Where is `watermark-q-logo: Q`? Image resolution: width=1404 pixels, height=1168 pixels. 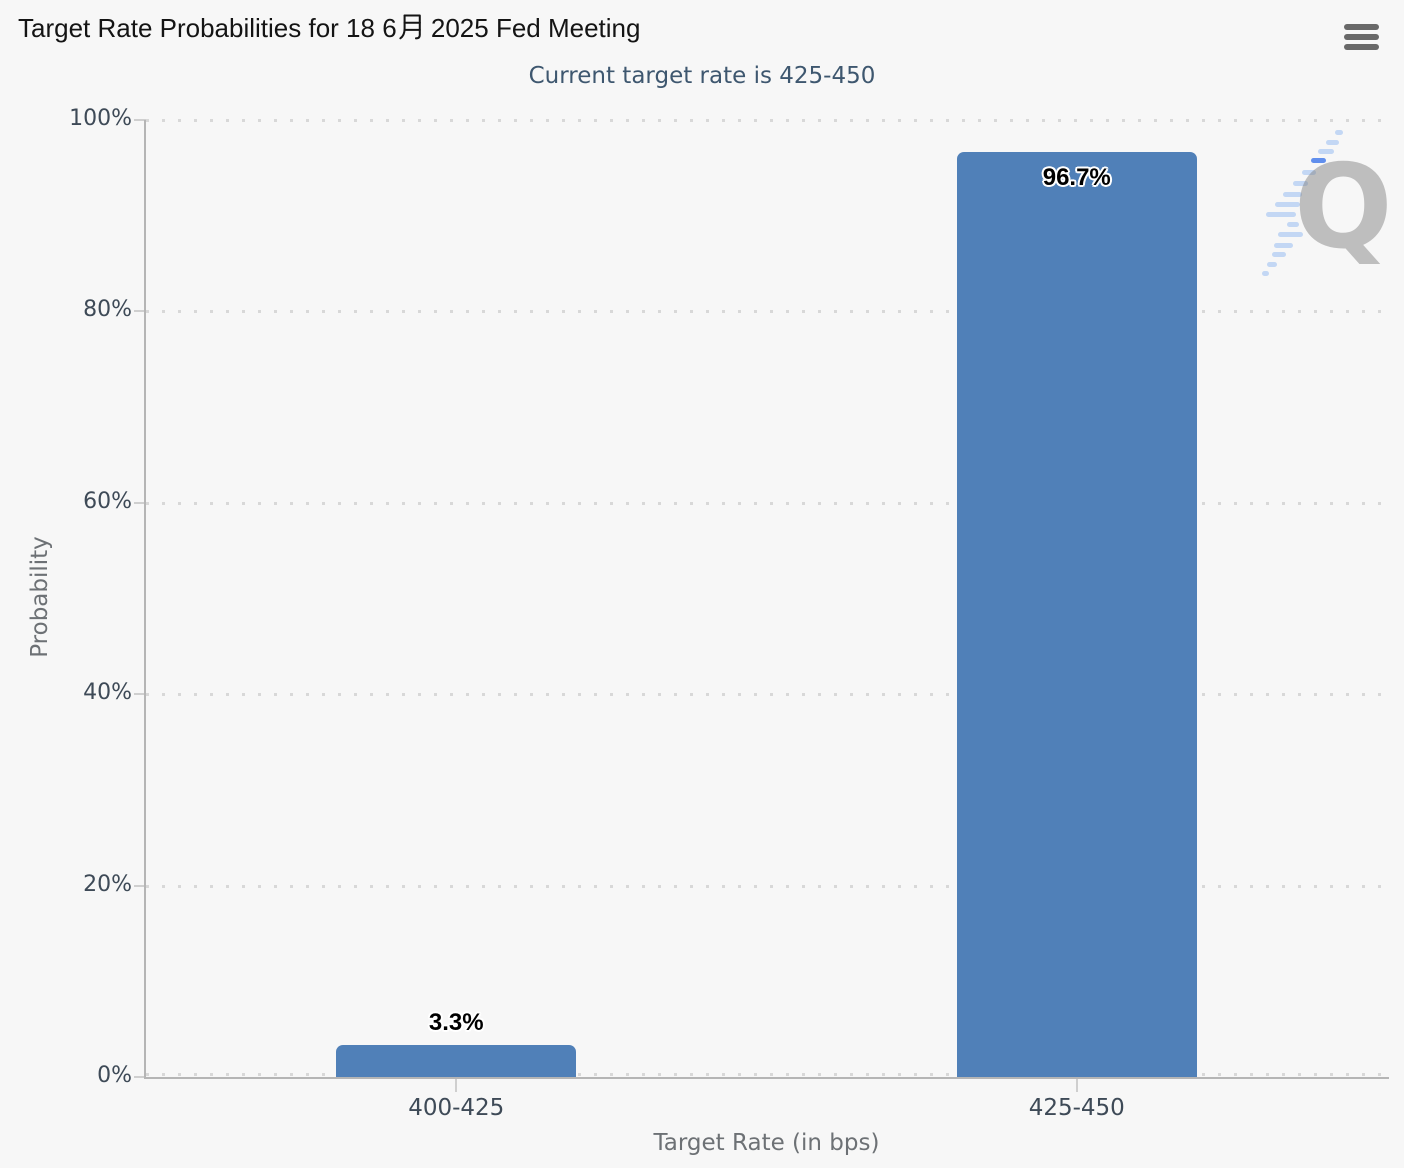
watermark-q-logo: Q is located at coordinates (1343, 207).